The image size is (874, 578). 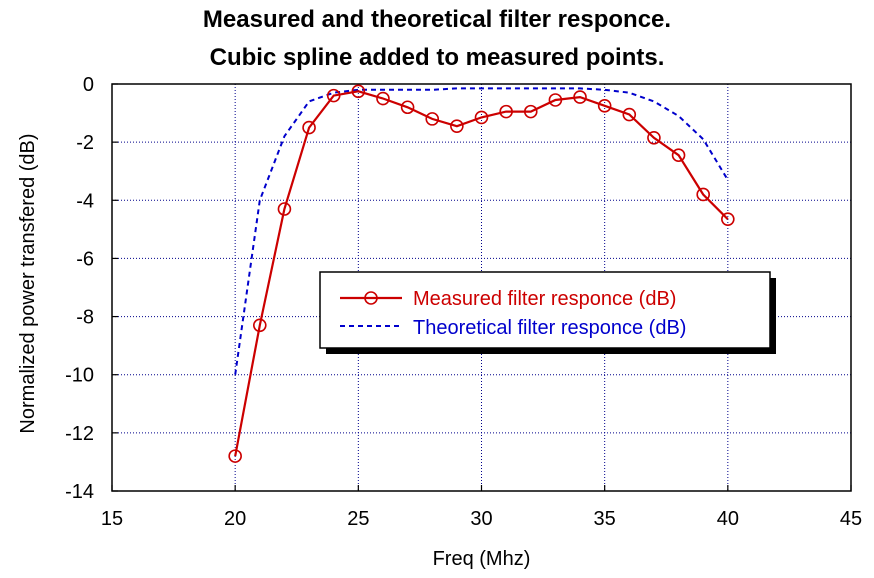 I want to click on y-tick-label: -14, so click(x=79, y=492).